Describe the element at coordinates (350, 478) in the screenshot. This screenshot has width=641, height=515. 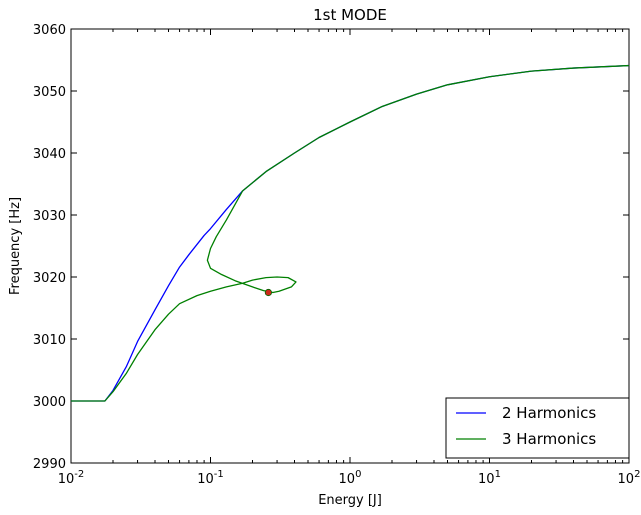
I see `x-tick-label: 10⁰` at that location.